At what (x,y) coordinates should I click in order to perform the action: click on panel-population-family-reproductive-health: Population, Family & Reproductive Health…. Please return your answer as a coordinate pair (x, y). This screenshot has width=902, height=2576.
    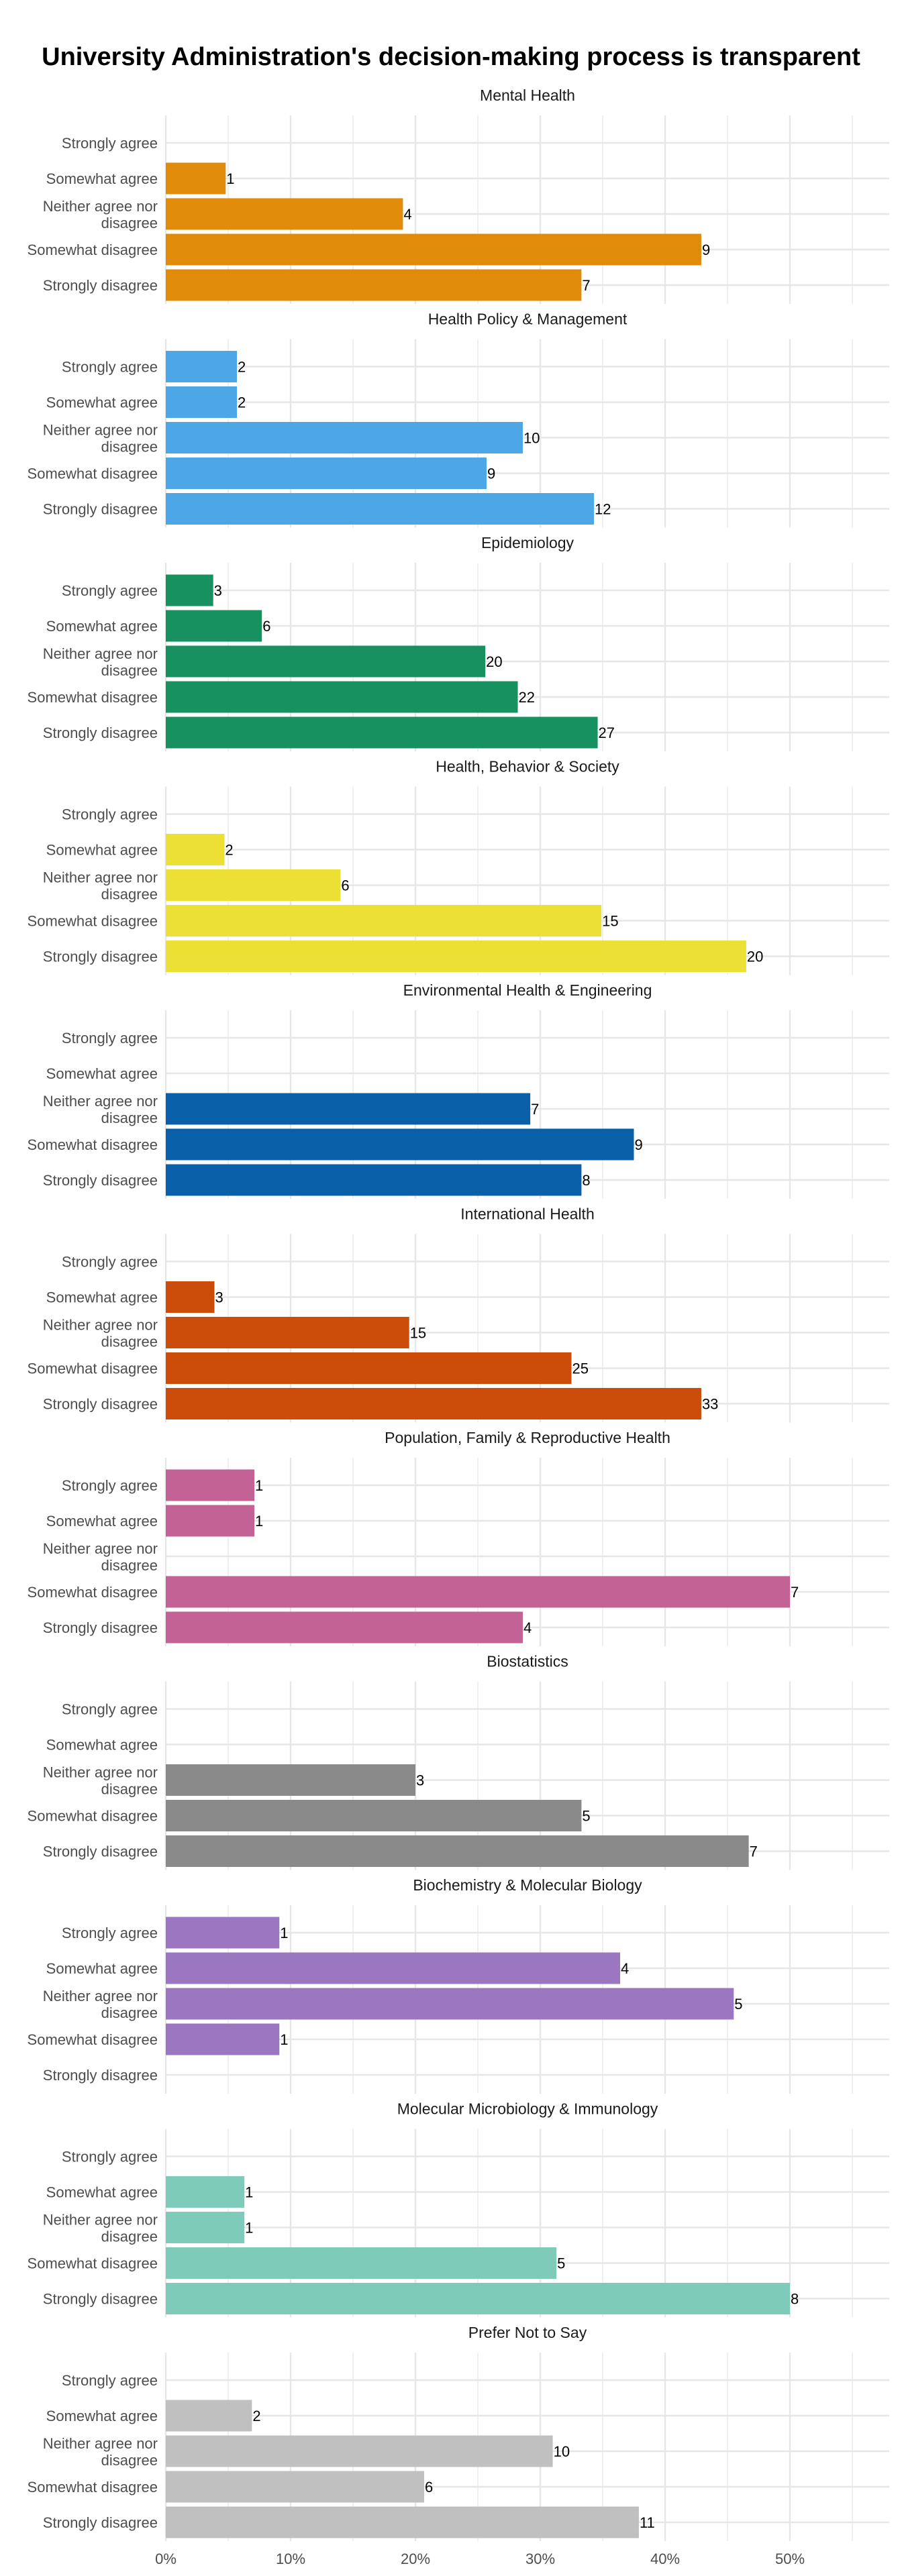
    Looking at the image, I should click on (458, 1537).